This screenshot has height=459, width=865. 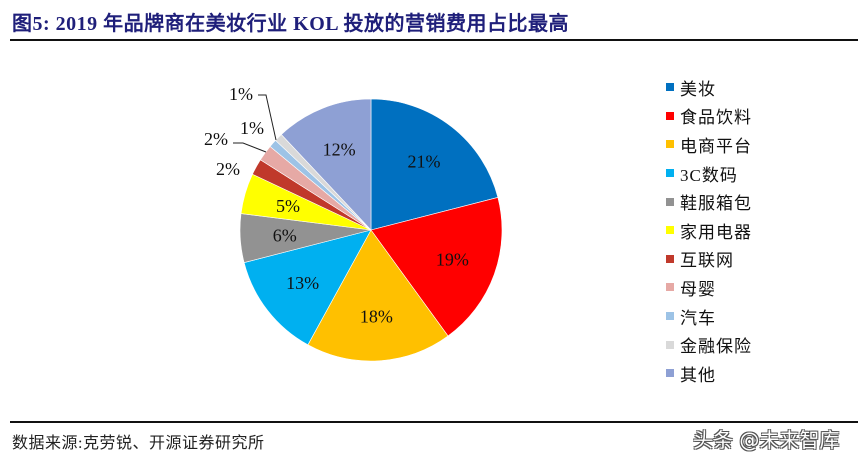 I want to click on slice-percent-label: 5%, so click(x=288, y=206).